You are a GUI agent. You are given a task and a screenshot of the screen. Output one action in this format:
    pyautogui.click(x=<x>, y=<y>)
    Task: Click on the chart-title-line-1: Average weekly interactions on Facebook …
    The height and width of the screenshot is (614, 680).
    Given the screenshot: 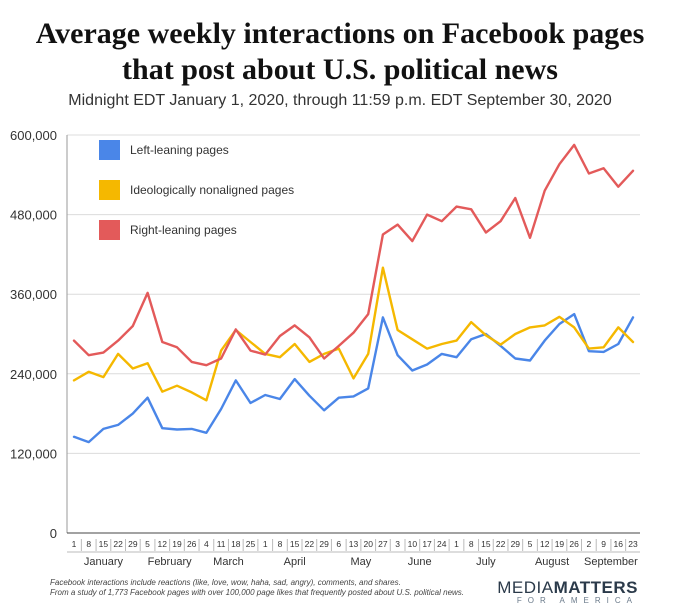 What is the action you would take?
    pyautogui.click(x=340, y=33)
    